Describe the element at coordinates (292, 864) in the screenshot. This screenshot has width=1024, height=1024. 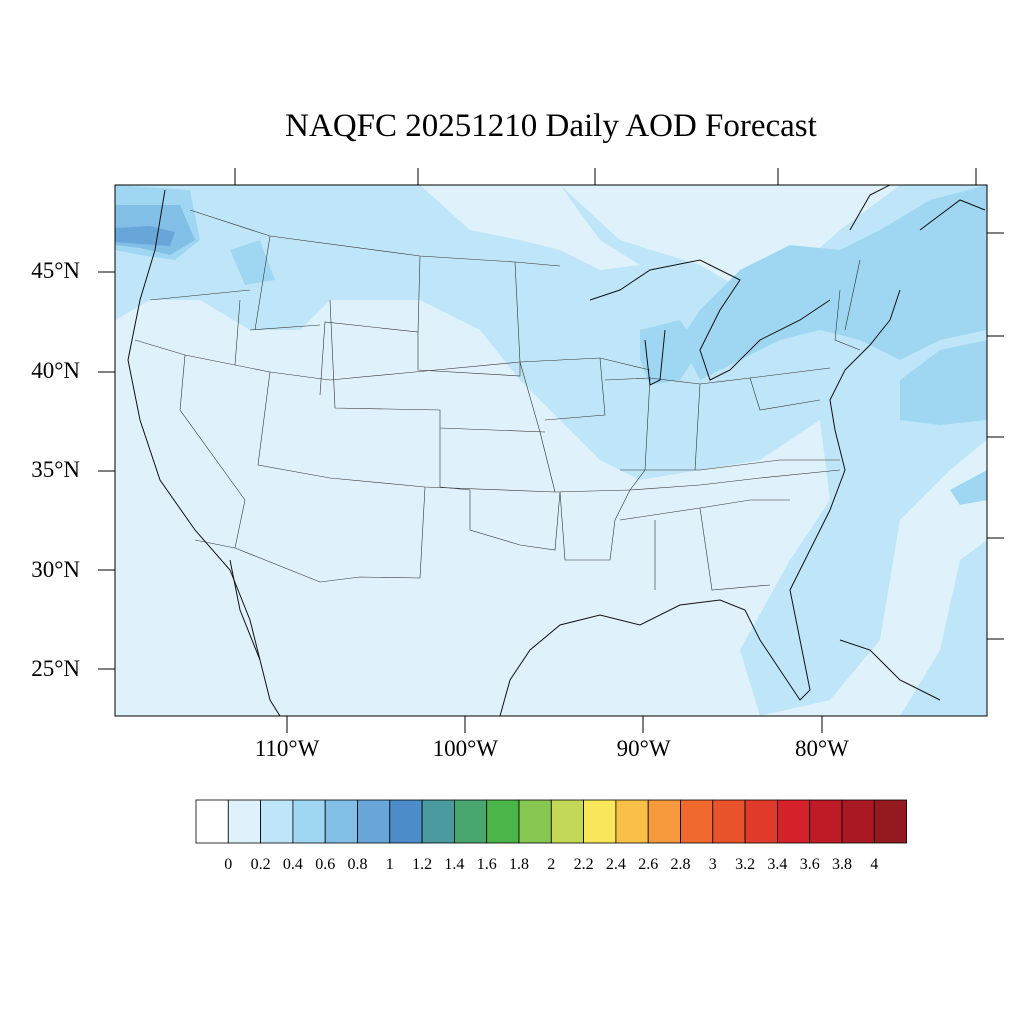
I see `colorbar-label: 0.4` at that location.